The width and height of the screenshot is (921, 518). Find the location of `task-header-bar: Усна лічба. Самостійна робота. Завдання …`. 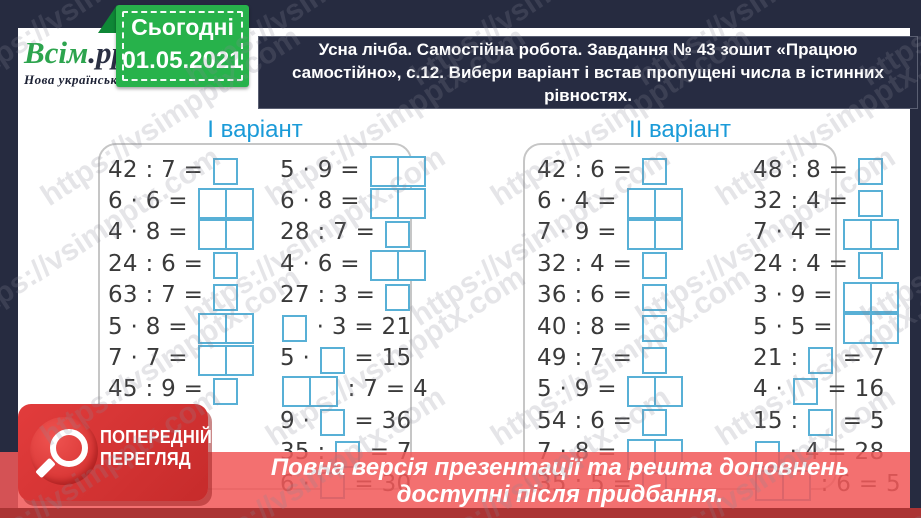

task-header-bar: Усна лічба. Самостійна робота. Завдання … is located at coordinates (588, 72).